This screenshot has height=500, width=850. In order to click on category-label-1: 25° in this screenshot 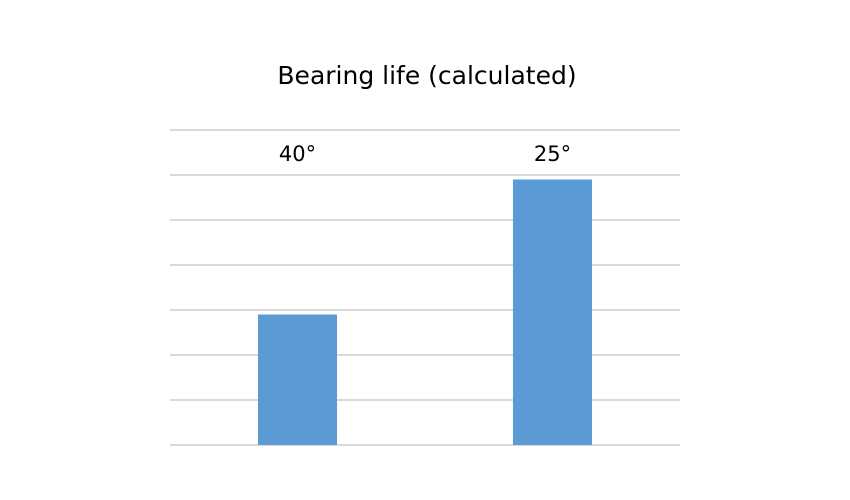, I will do `click(552, 154)`.